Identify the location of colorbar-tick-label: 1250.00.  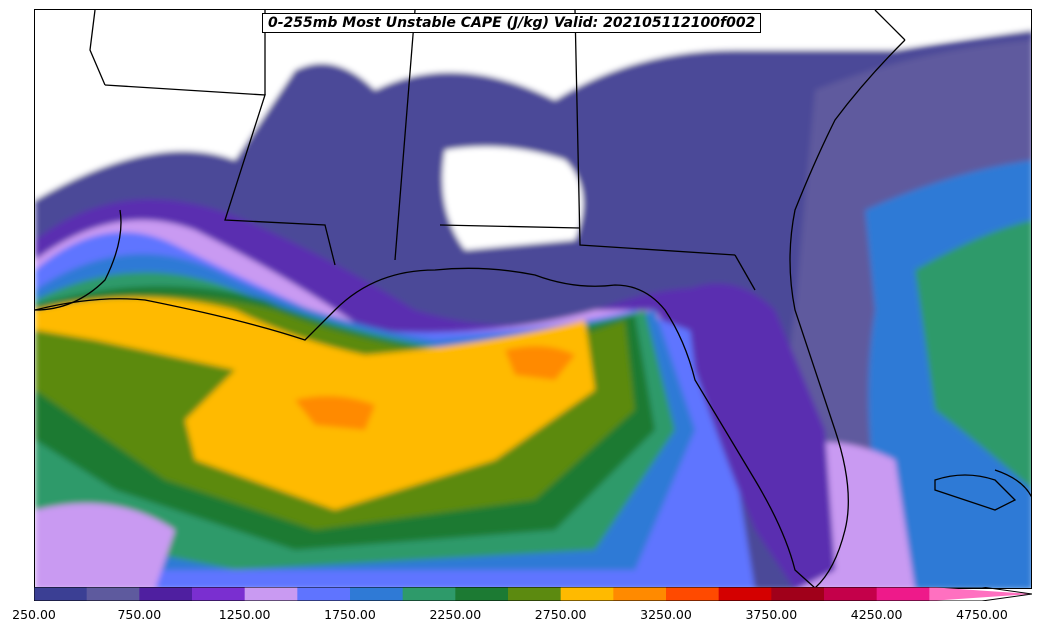
(244, 614).